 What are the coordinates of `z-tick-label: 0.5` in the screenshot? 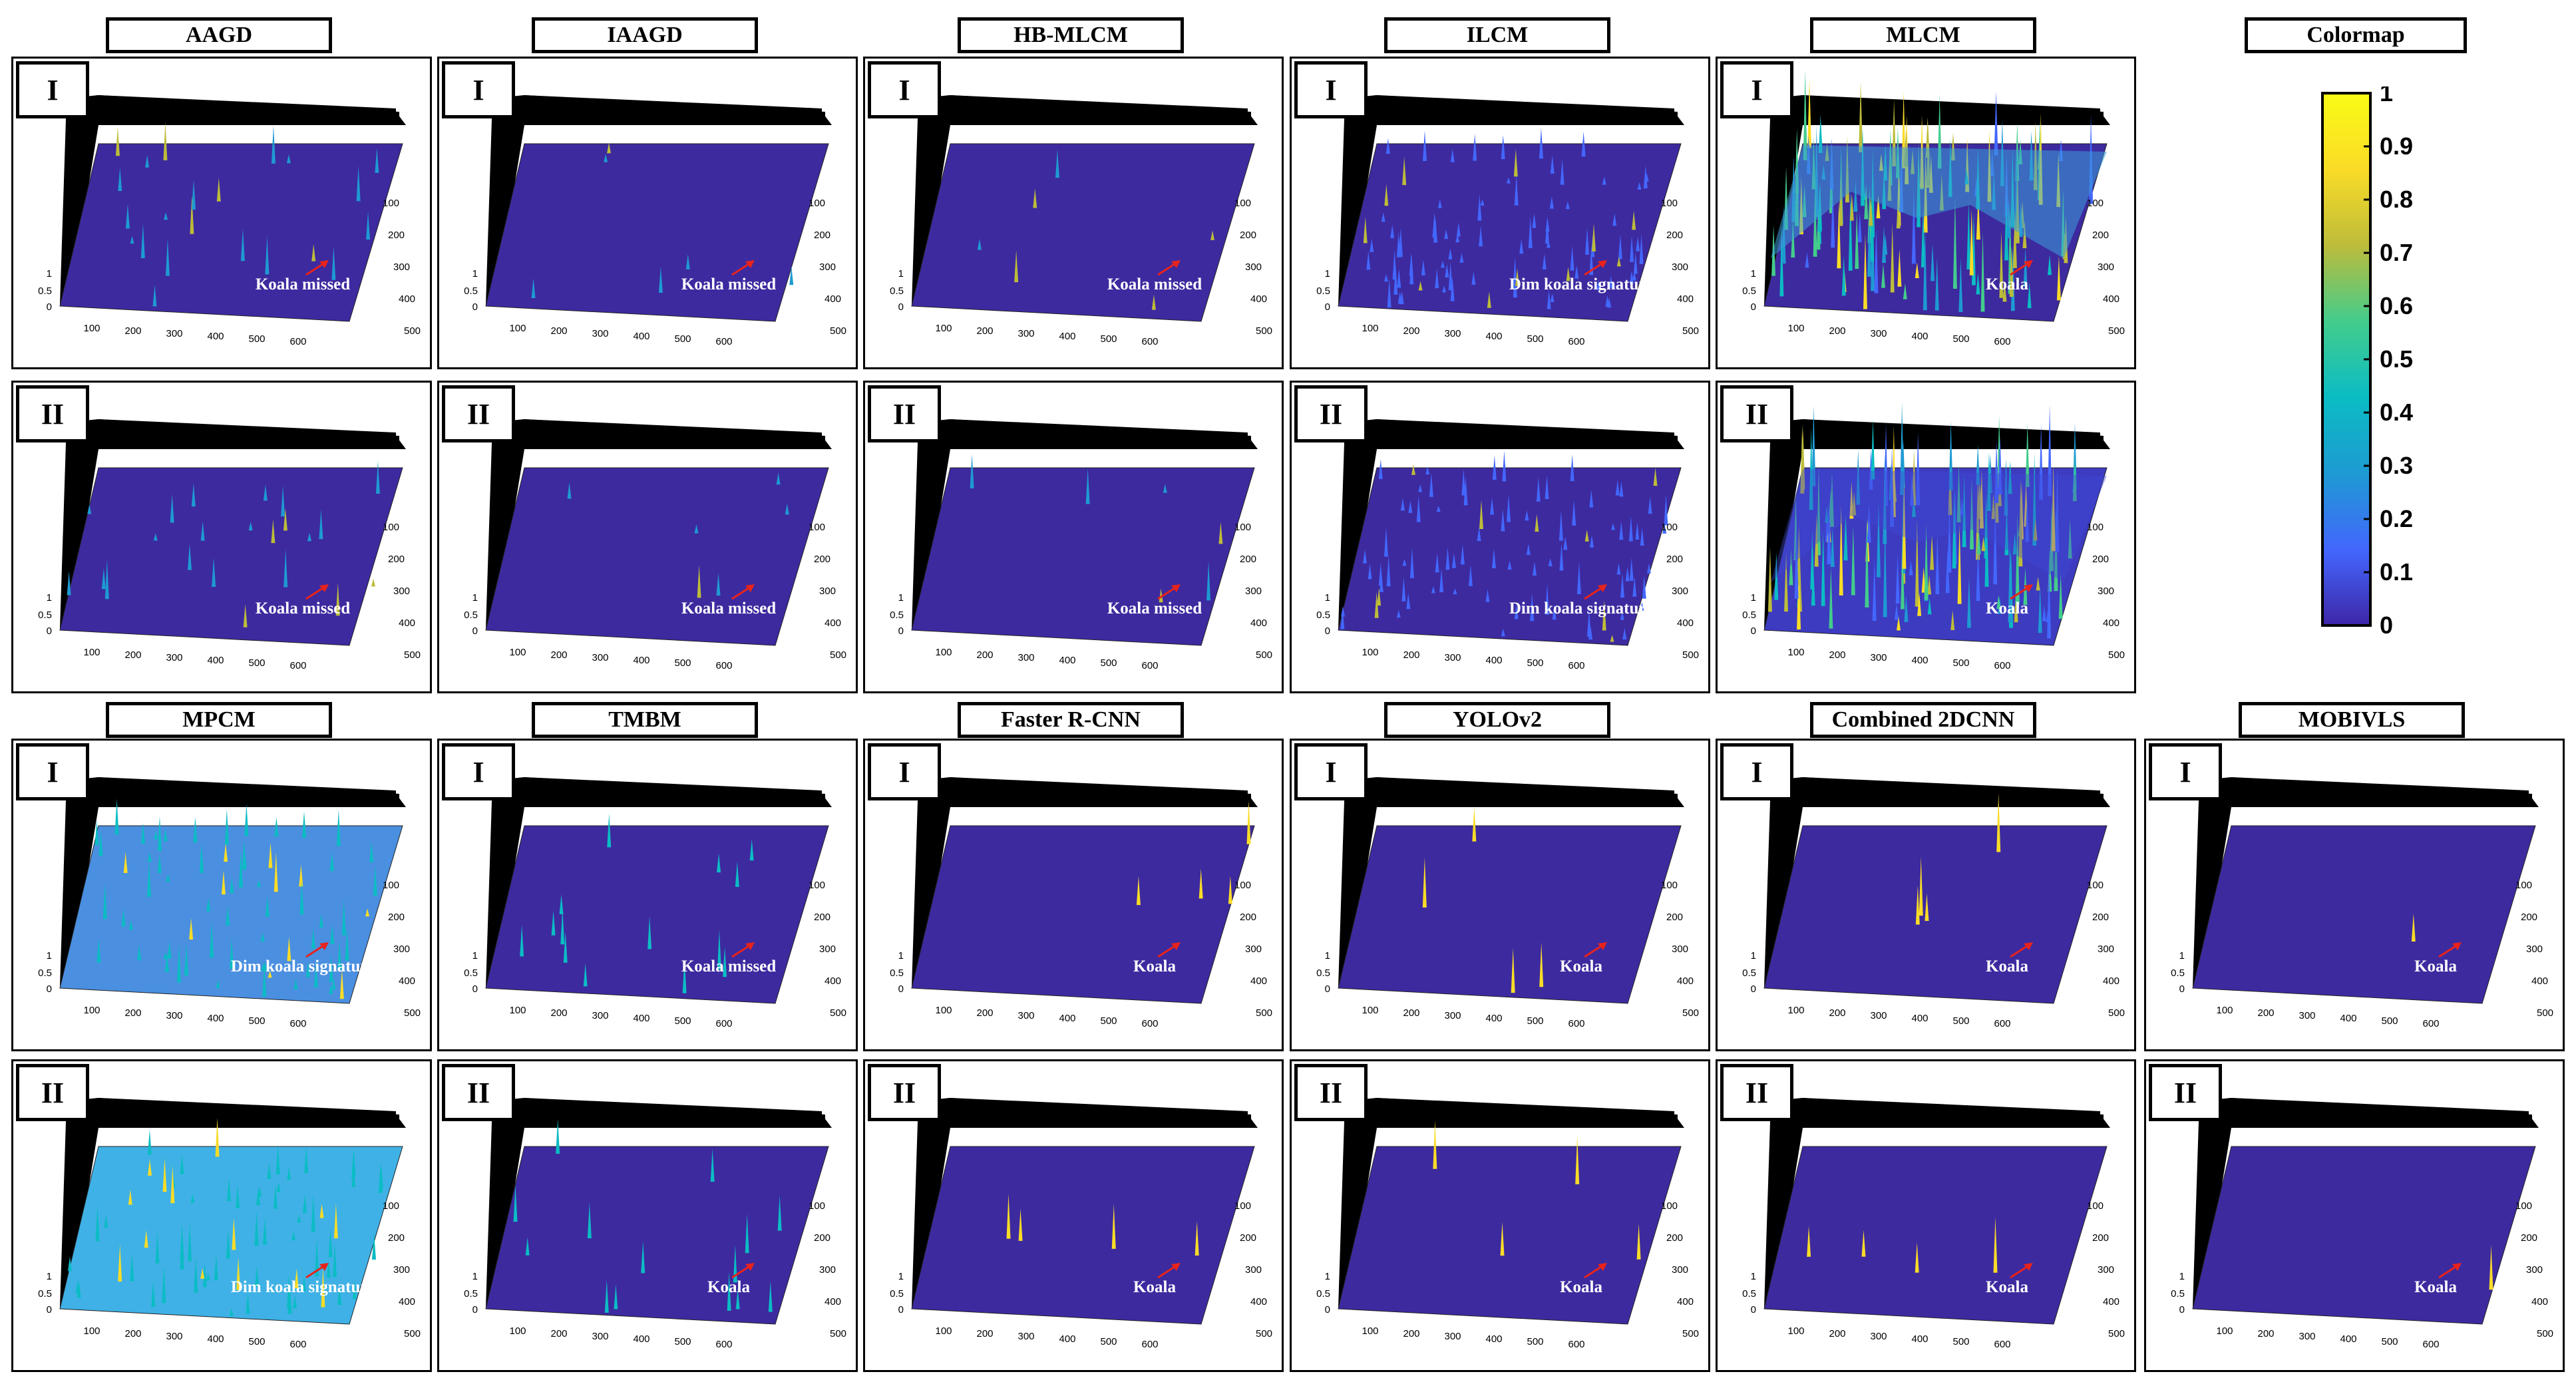 It's located at (1323, 615).